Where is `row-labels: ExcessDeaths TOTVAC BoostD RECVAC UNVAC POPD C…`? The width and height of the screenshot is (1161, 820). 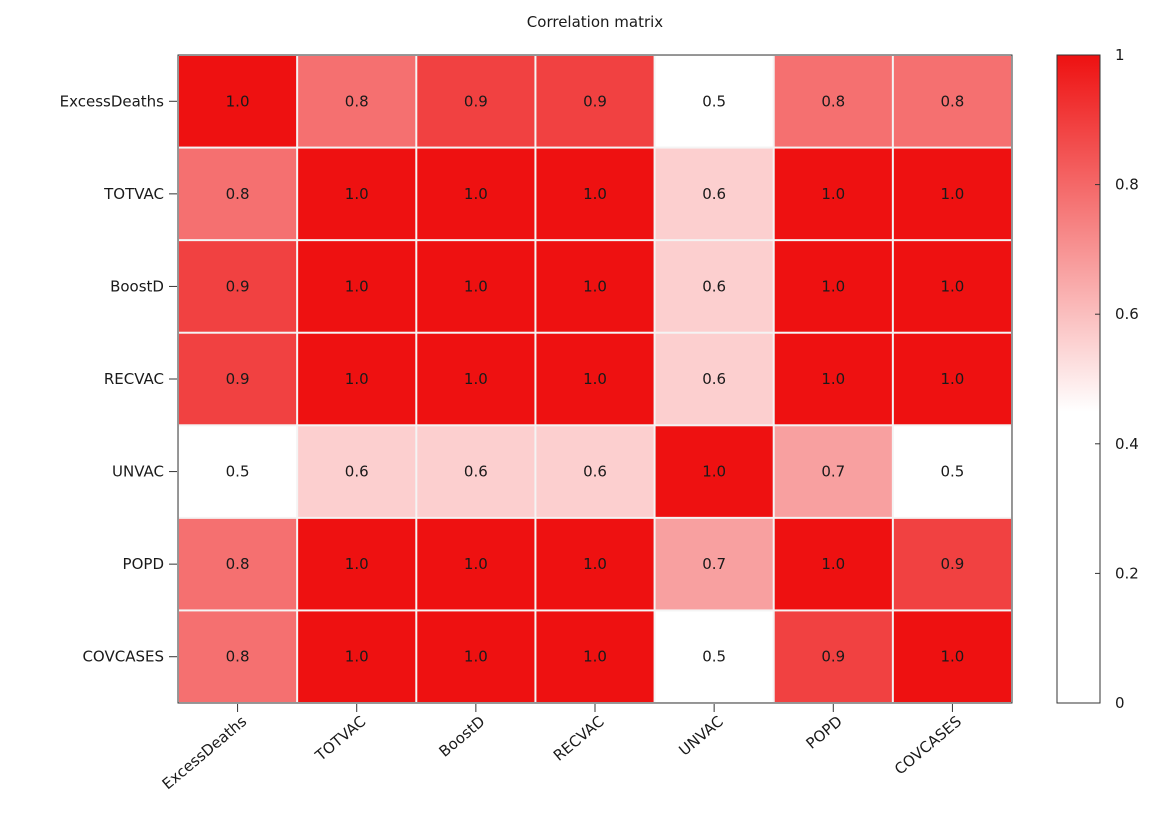 row-labels: ExcessDeaths TOTVAC BoostD RECVAC UNVAC POPD C… is located at coordinates (118, 379).